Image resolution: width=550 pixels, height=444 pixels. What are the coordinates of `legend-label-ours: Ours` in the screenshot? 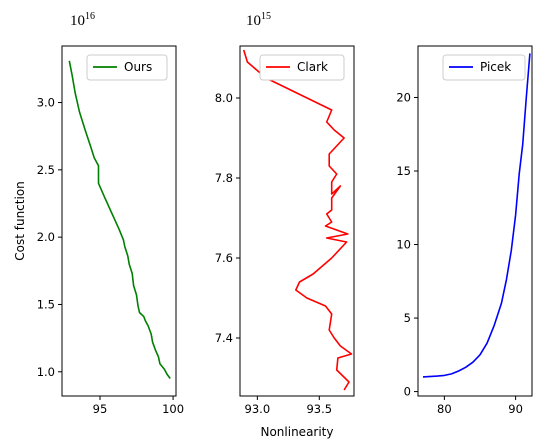 It's located at (138, 67).